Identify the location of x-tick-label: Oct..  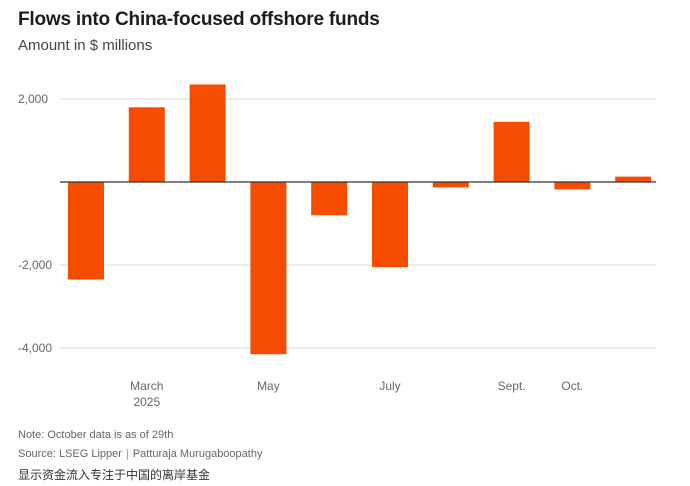
(572, 386).